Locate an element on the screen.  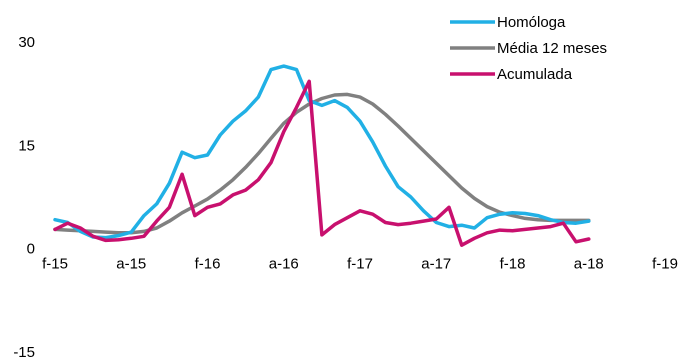
x-tick-label: f-15 is located at coordinates (55, 264).